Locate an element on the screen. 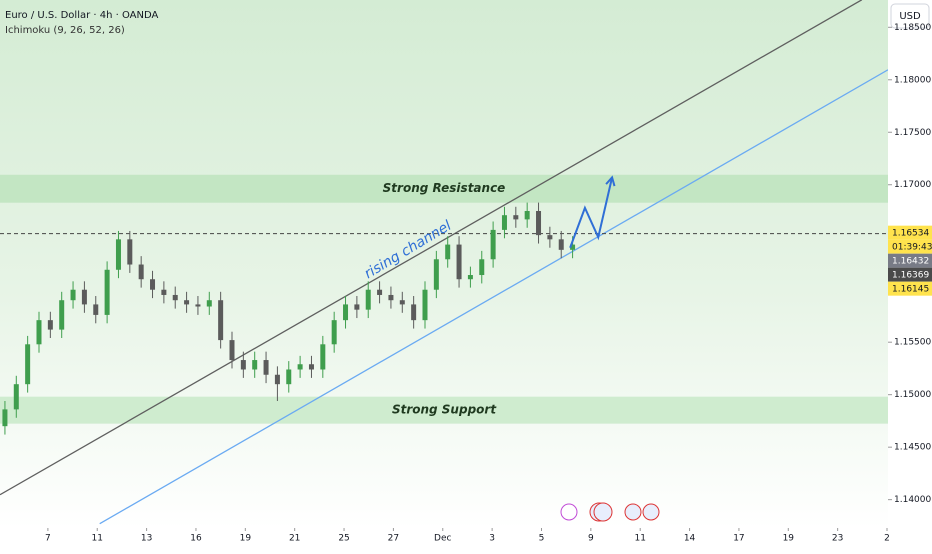 The height and width of the screenshot is (554, 932). price-tag-label: 1.16369 is located at coordinates (910, 276).